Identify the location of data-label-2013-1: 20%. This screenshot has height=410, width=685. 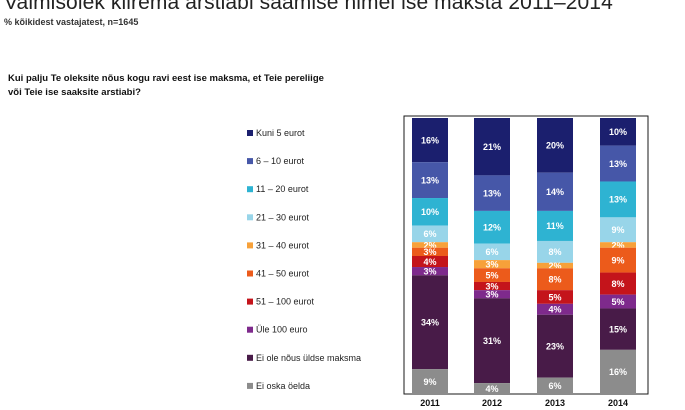
(555, 146).